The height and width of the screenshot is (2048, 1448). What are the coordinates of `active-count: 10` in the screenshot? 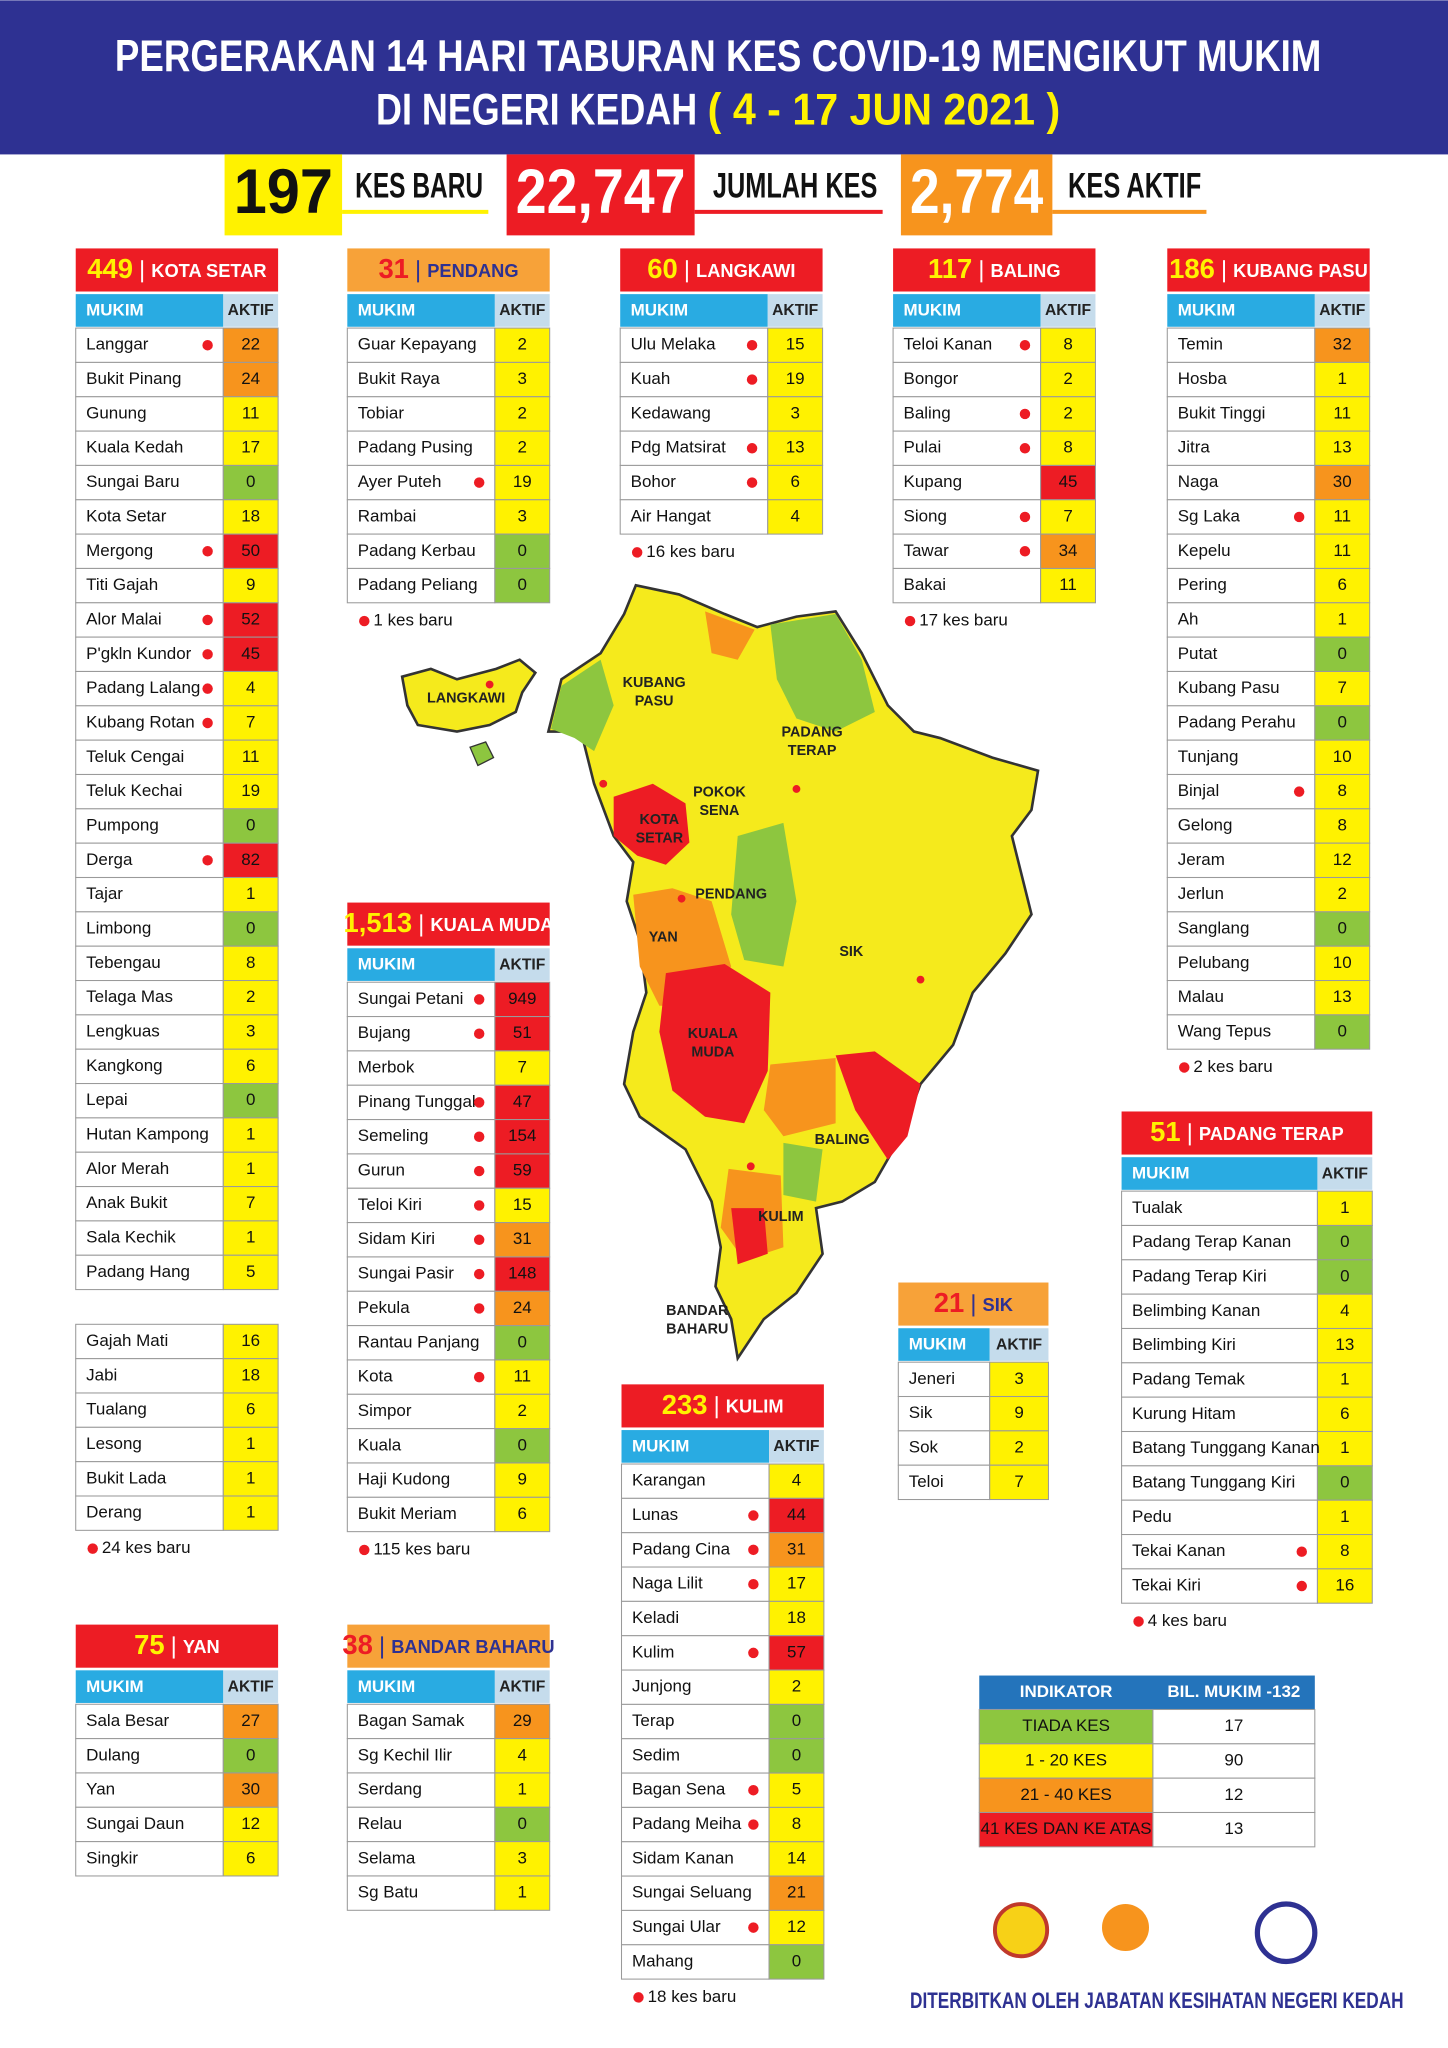 It's located at (1342, 962).